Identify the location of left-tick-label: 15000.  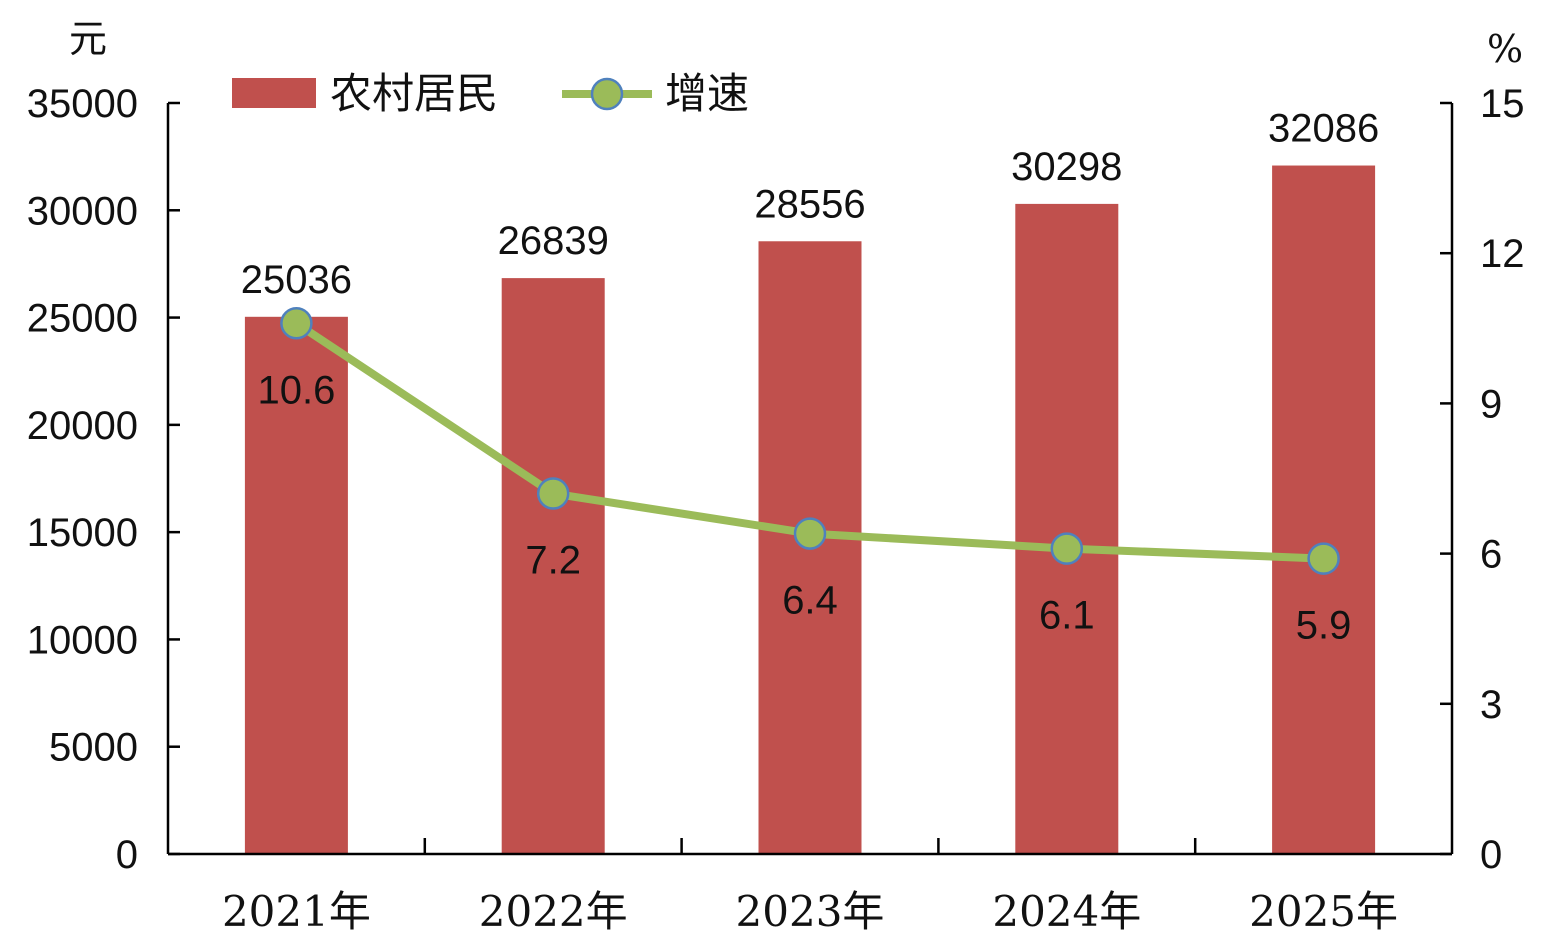
(82, 533).